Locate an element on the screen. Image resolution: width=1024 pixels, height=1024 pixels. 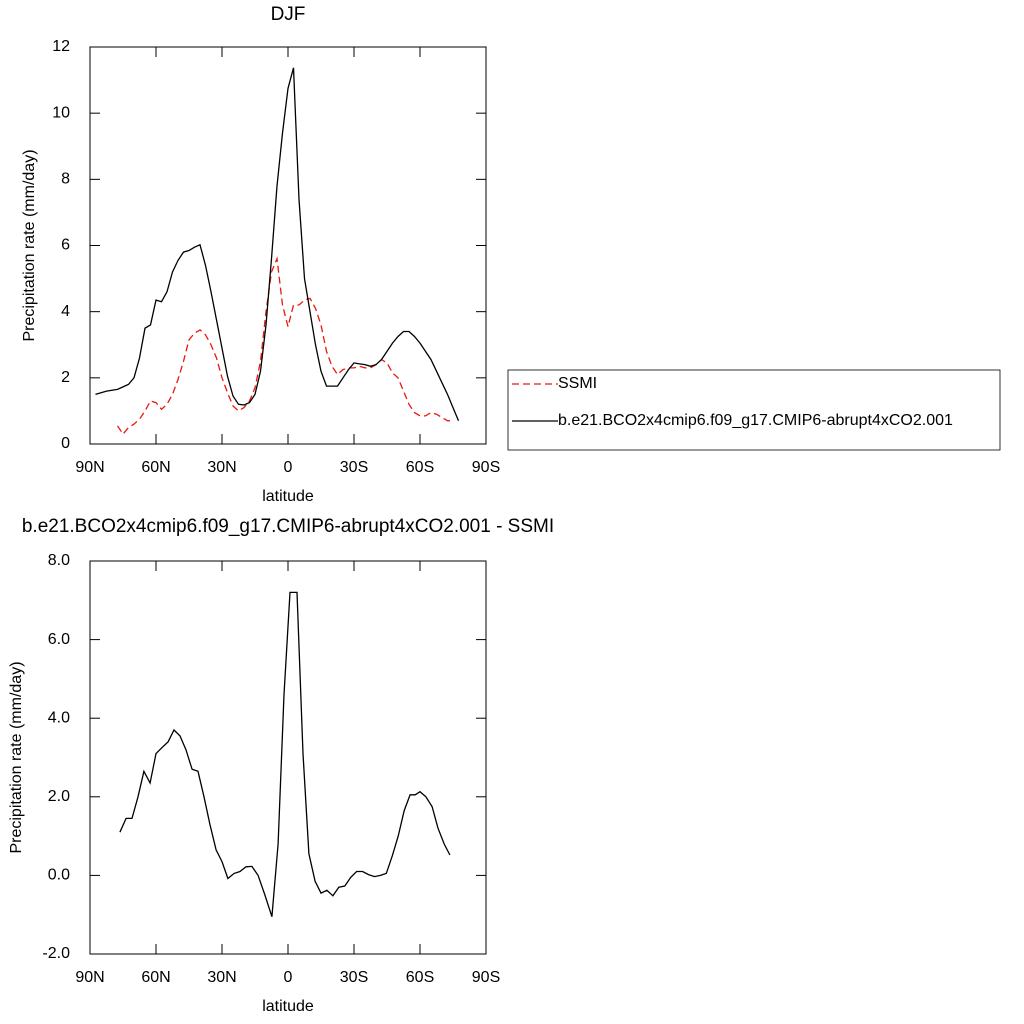
legend-label: SSMI is located at coordinates (577, 383).